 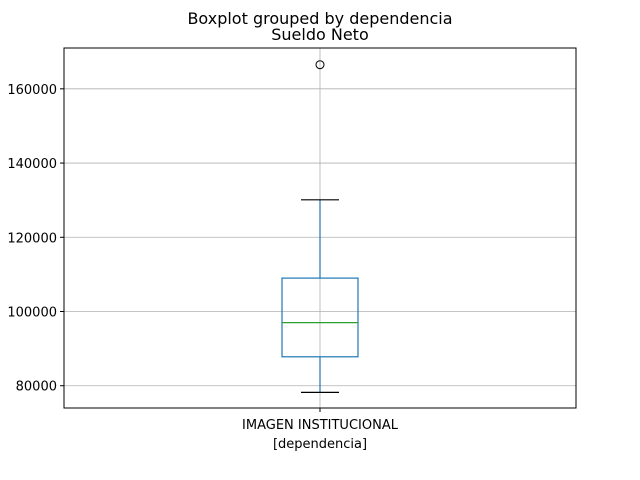 What do you see at coordinates (320, 227) in the screenshot?
I see `box-layer` at bounding box center [320, 227].